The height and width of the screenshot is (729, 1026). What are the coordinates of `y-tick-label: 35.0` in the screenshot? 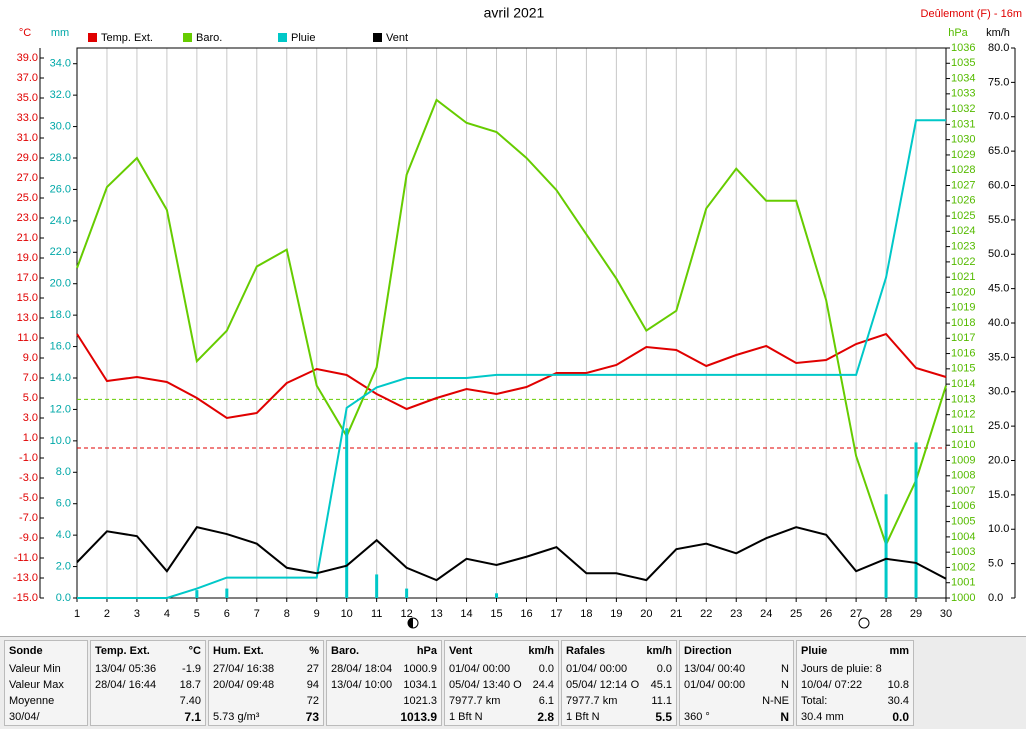 It's located at (27, 98).